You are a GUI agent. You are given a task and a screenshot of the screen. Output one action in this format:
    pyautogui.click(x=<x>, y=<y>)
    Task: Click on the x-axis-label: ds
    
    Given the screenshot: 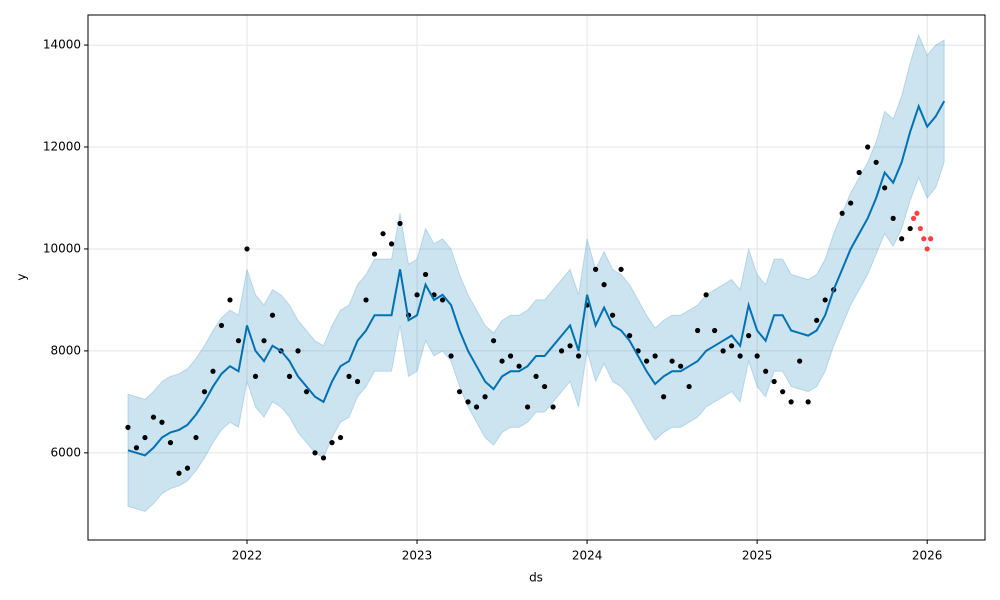 What is the action you would take?
    pyautogui.click(x=536, y=578)
    